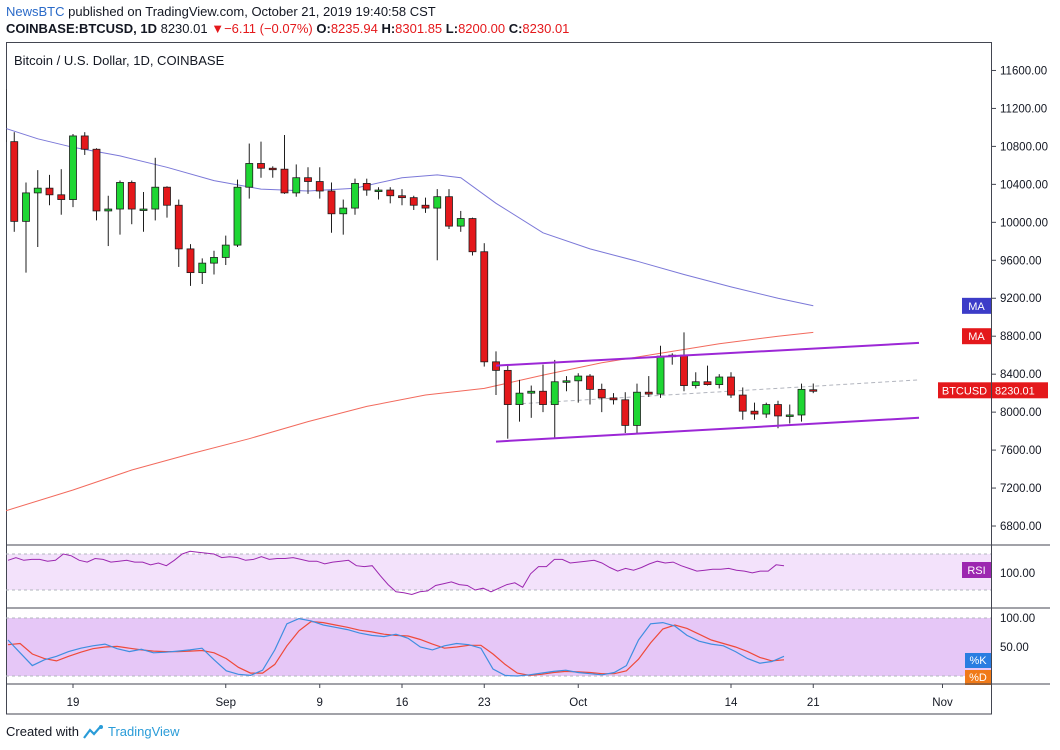 This screenshot has height=750, width=1060. I want to click on last-price: 8230.01, so click(184, 28).